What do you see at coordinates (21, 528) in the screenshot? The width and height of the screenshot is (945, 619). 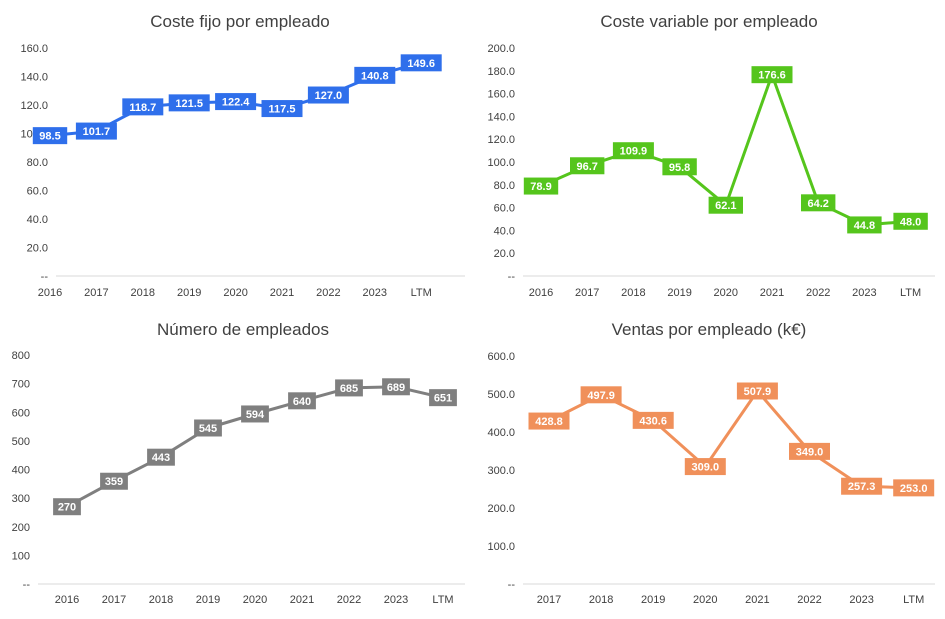 I see `y-tick-label: 200` at bounding box center [21, 528].